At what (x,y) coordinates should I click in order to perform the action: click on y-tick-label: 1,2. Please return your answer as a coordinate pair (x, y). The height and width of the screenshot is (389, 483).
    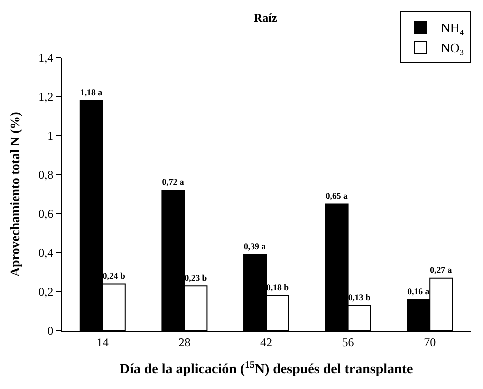
    Looking at the image, I should click on (46, 97).